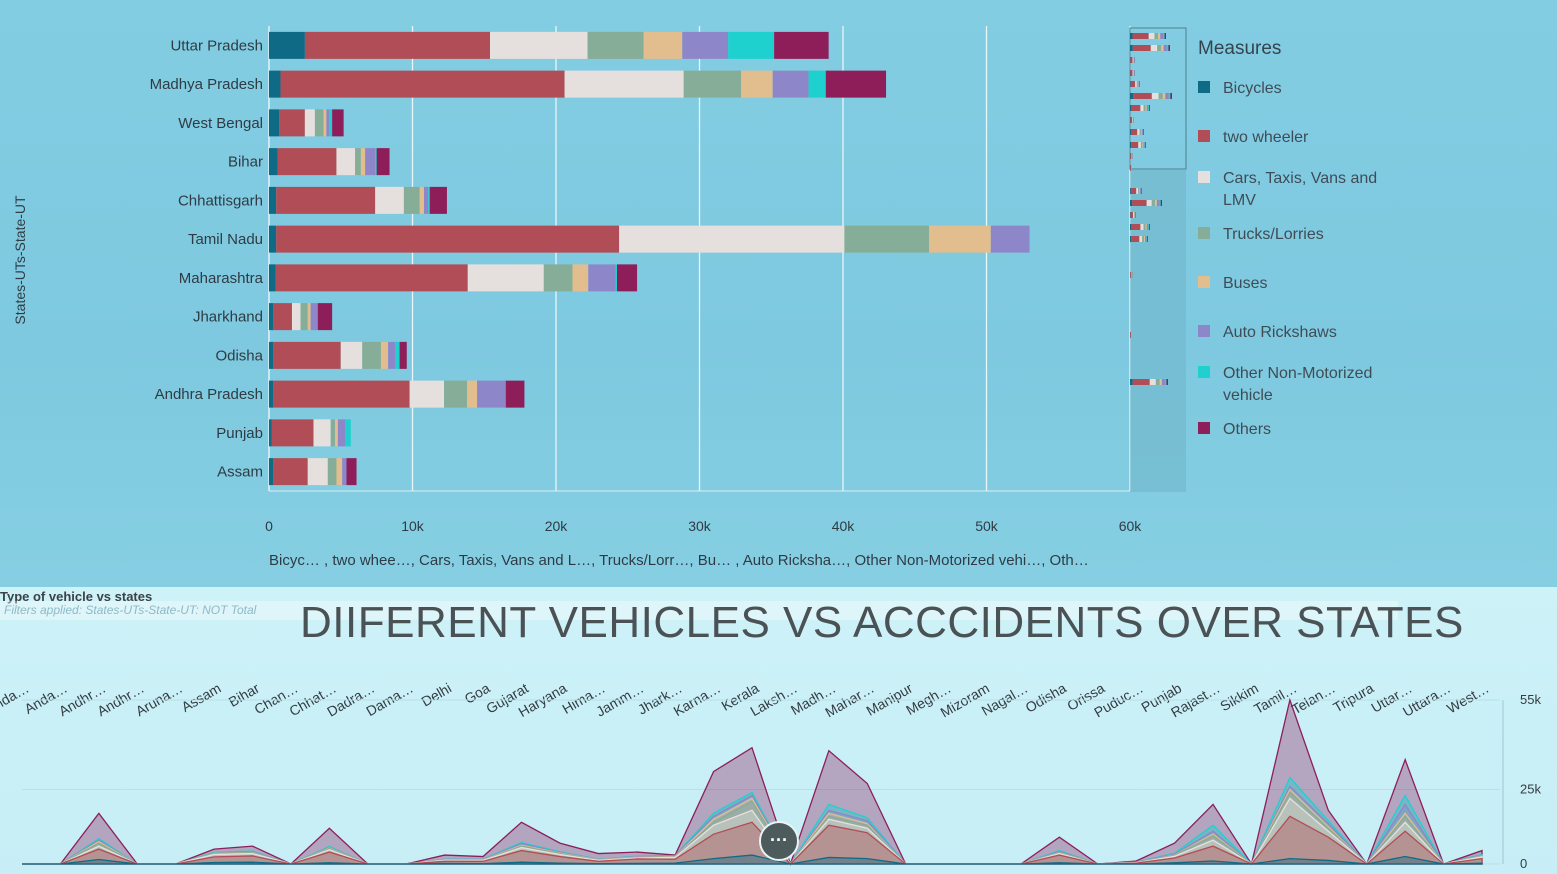  Describe the element at coordinates (1300, 391) in the screenshot. I see `legend-item-other-non-motorized-vehicle: Other Non-Motorized vehicle` at that location.